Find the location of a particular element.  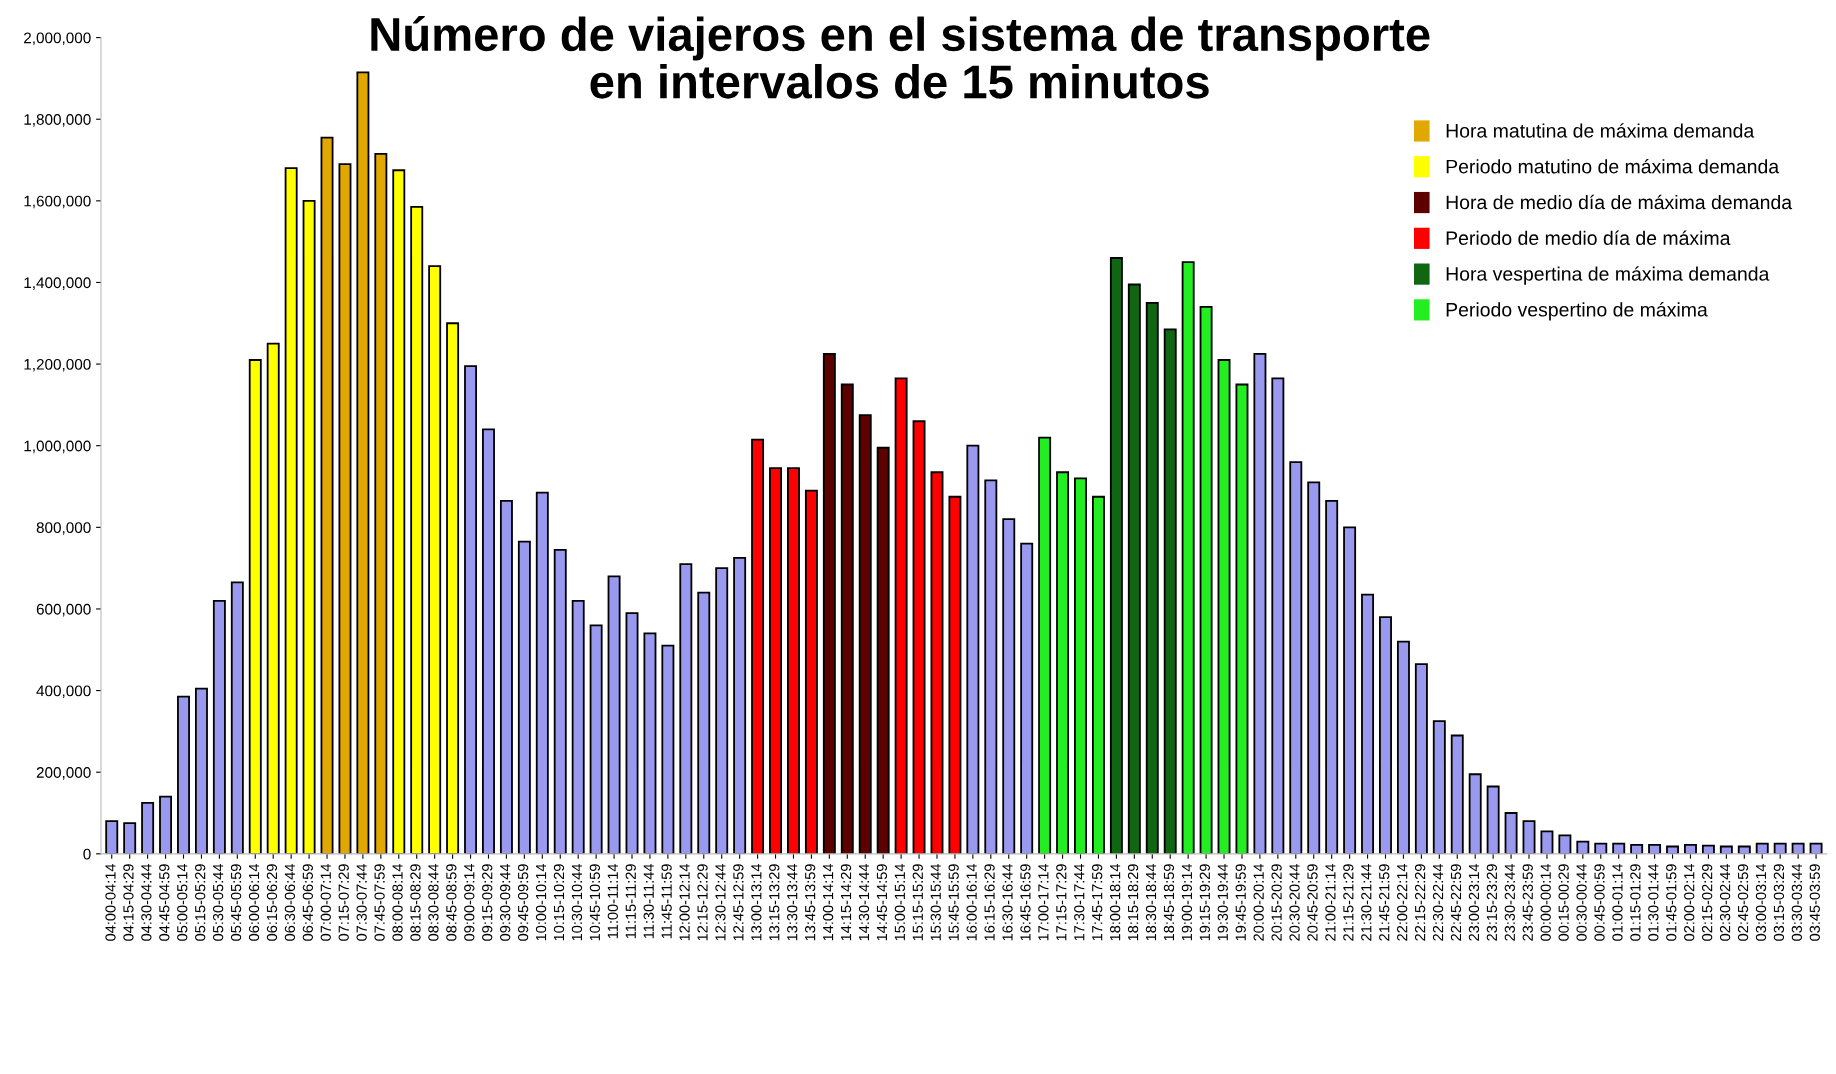

x-tick-label: 12:45-12:59 is located at coordinates (738, 902).